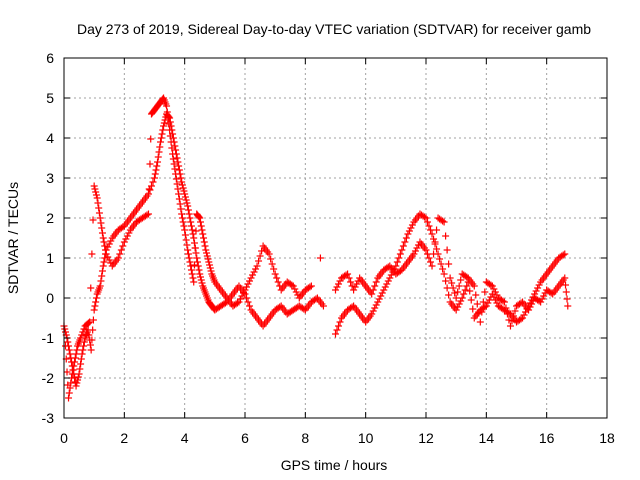  I want to click on y-tick-labels: -3 -2 -1 0 1 2 3 4 5 6, so click(48, 238).